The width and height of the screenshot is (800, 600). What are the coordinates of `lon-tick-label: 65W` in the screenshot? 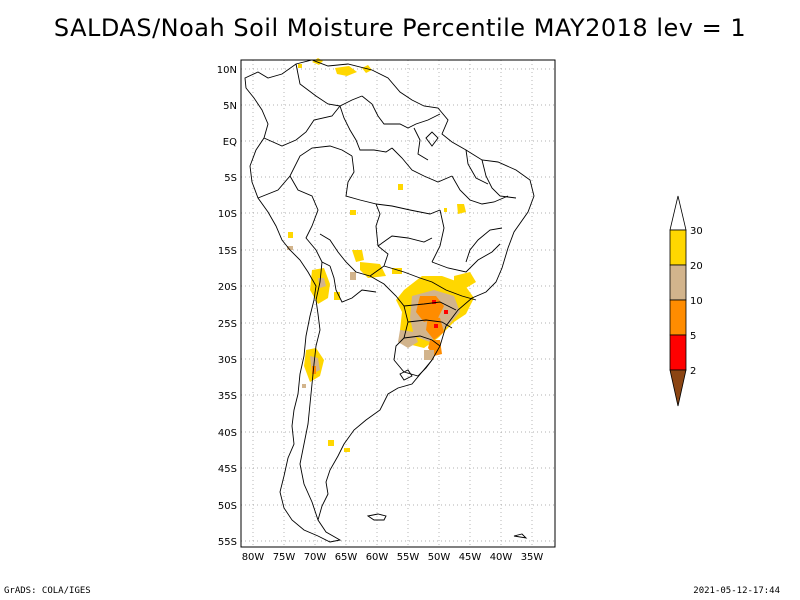 It's located at (346, 557).